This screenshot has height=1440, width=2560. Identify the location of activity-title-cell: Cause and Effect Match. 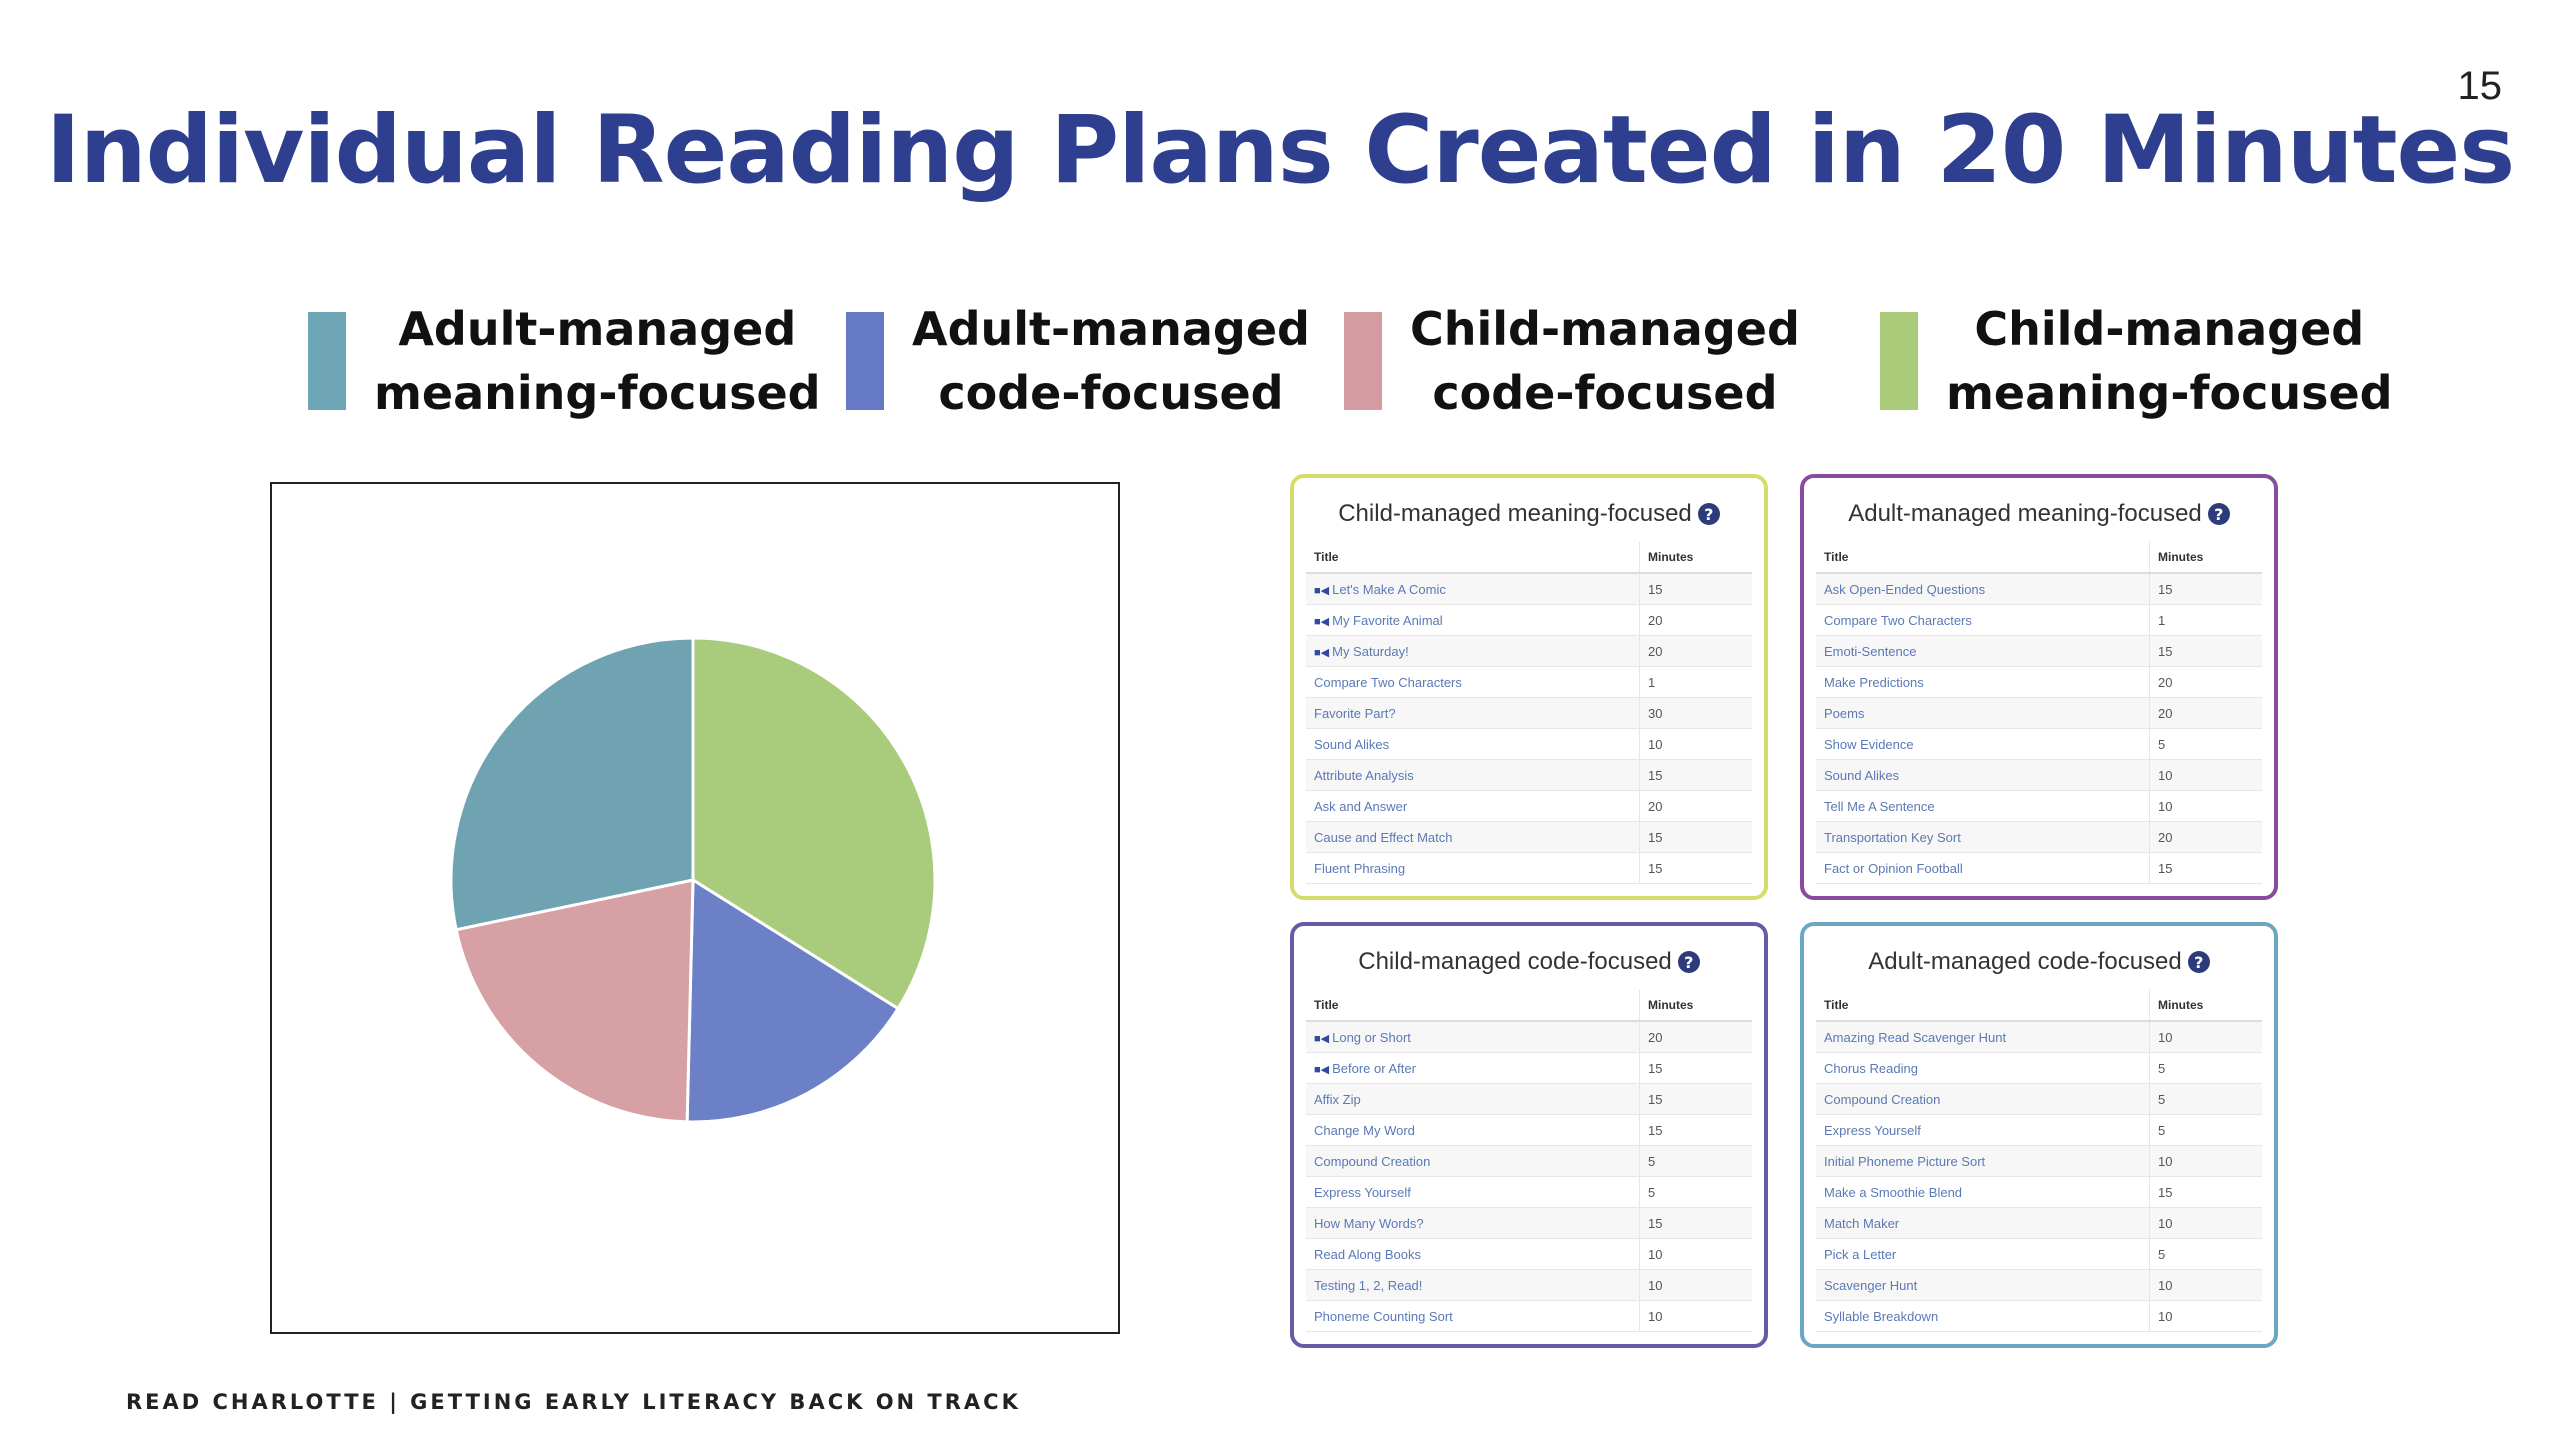
(1473, 837).